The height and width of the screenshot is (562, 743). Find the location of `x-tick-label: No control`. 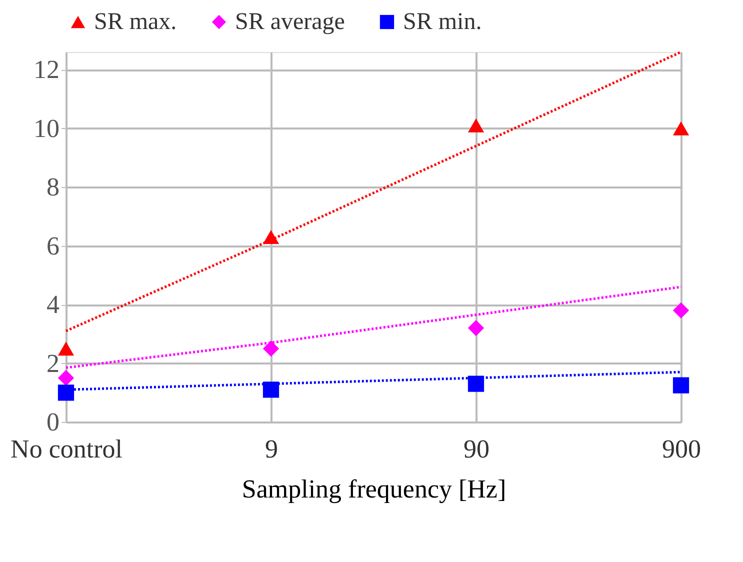

x-tick-label: No control is located at coordinates (66, 449).